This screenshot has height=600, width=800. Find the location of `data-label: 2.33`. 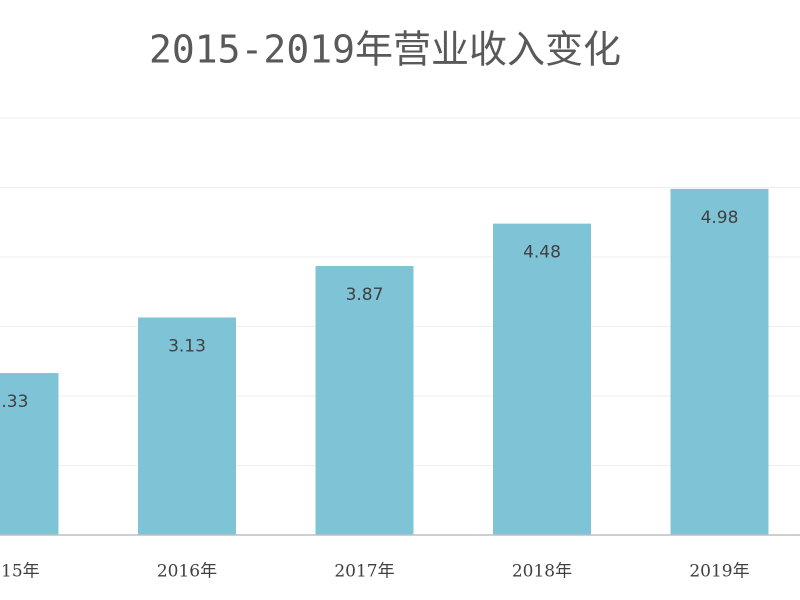

data-label: 2.33 is located at coordinates (14, 402).